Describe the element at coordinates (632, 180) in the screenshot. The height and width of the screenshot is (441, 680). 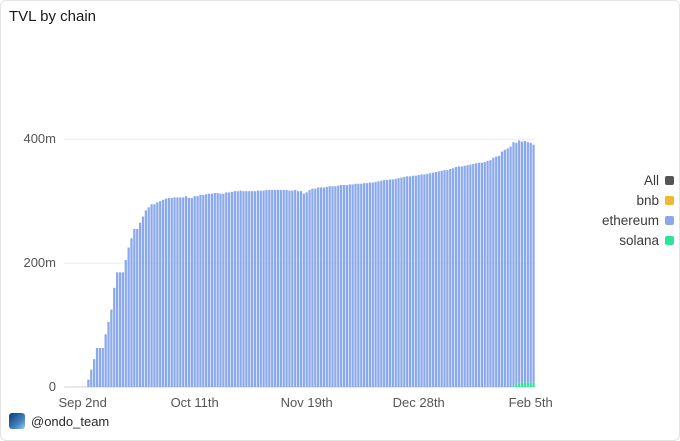
I see `legend-item-all: All` at that location.